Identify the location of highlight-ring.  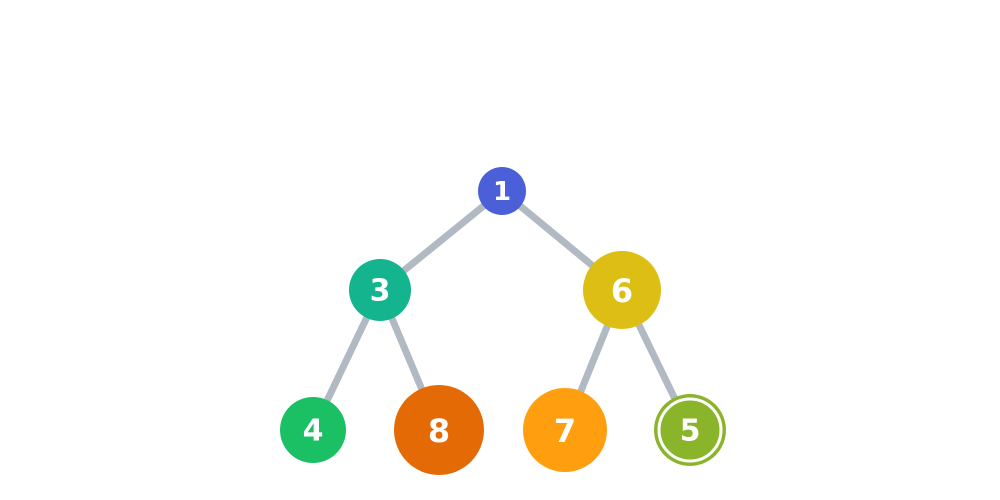
(690, 430).